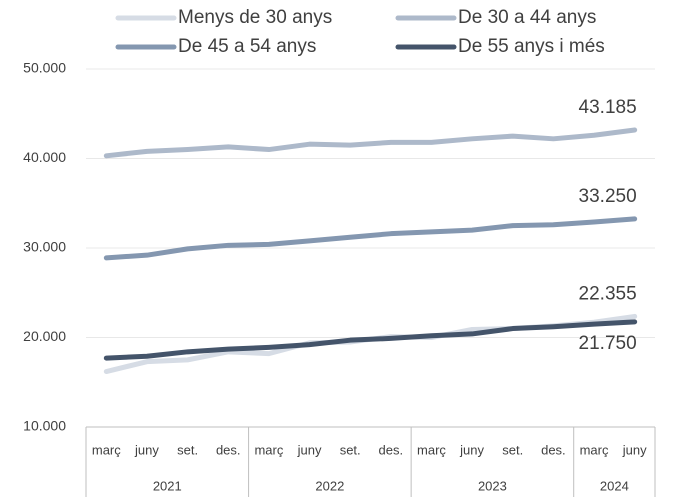 The width and height of the screenshot is (685, 497). What do you see at coordinates (527, 17) in the screenshot?
I see `legend-label: De 30 a 44 anys` at bounding box center [527, 17].